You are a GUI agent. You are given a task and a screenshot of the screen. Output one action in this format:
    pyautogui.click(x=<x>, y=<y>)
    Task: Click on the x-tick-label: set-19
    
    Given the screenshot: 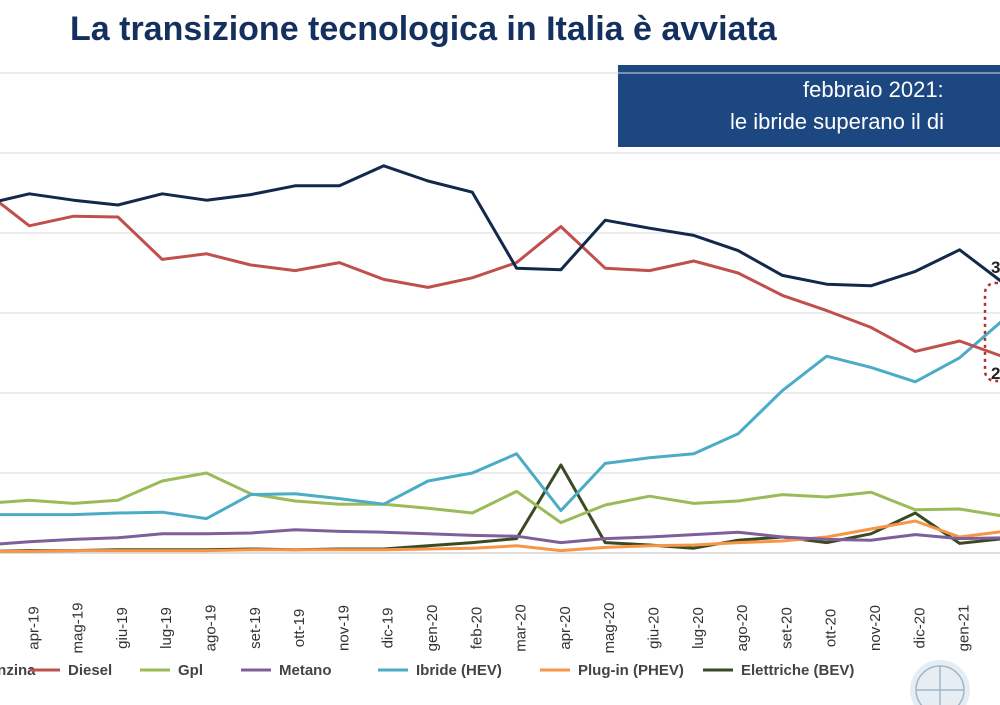 What is the action you would take?
    pyautogui.click(x=255, y=628)
    